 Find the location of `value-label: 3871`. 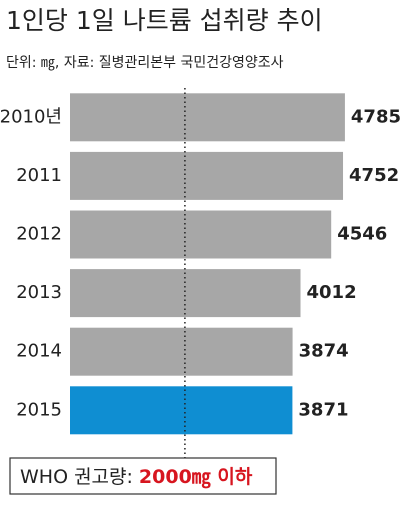

value-label: 3871 is located at coordinates (323, 409).